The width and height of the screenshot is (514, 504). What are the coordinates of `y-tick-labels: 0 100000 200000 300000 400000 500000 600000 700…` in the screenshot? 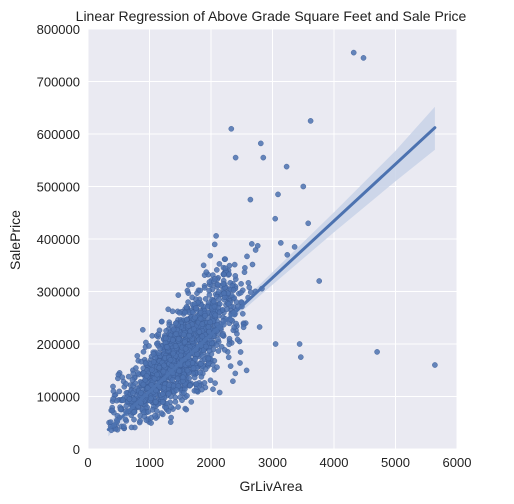 It's located at (58, 239).